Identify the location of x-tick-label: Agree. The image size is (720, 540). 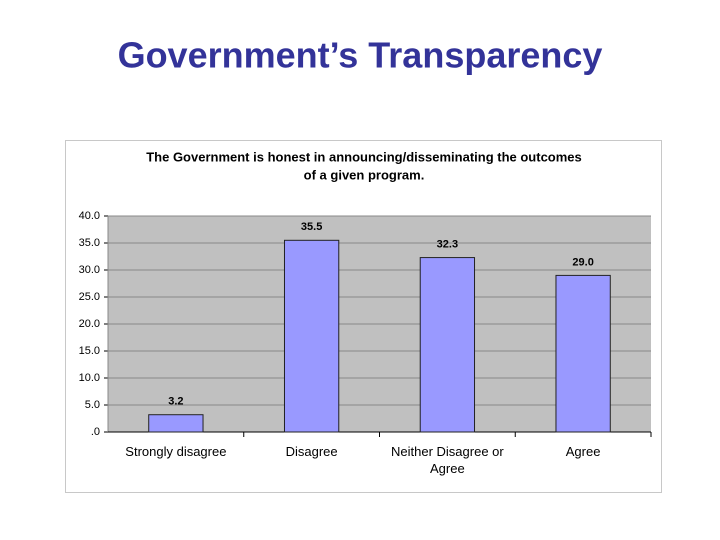
(583, 451).